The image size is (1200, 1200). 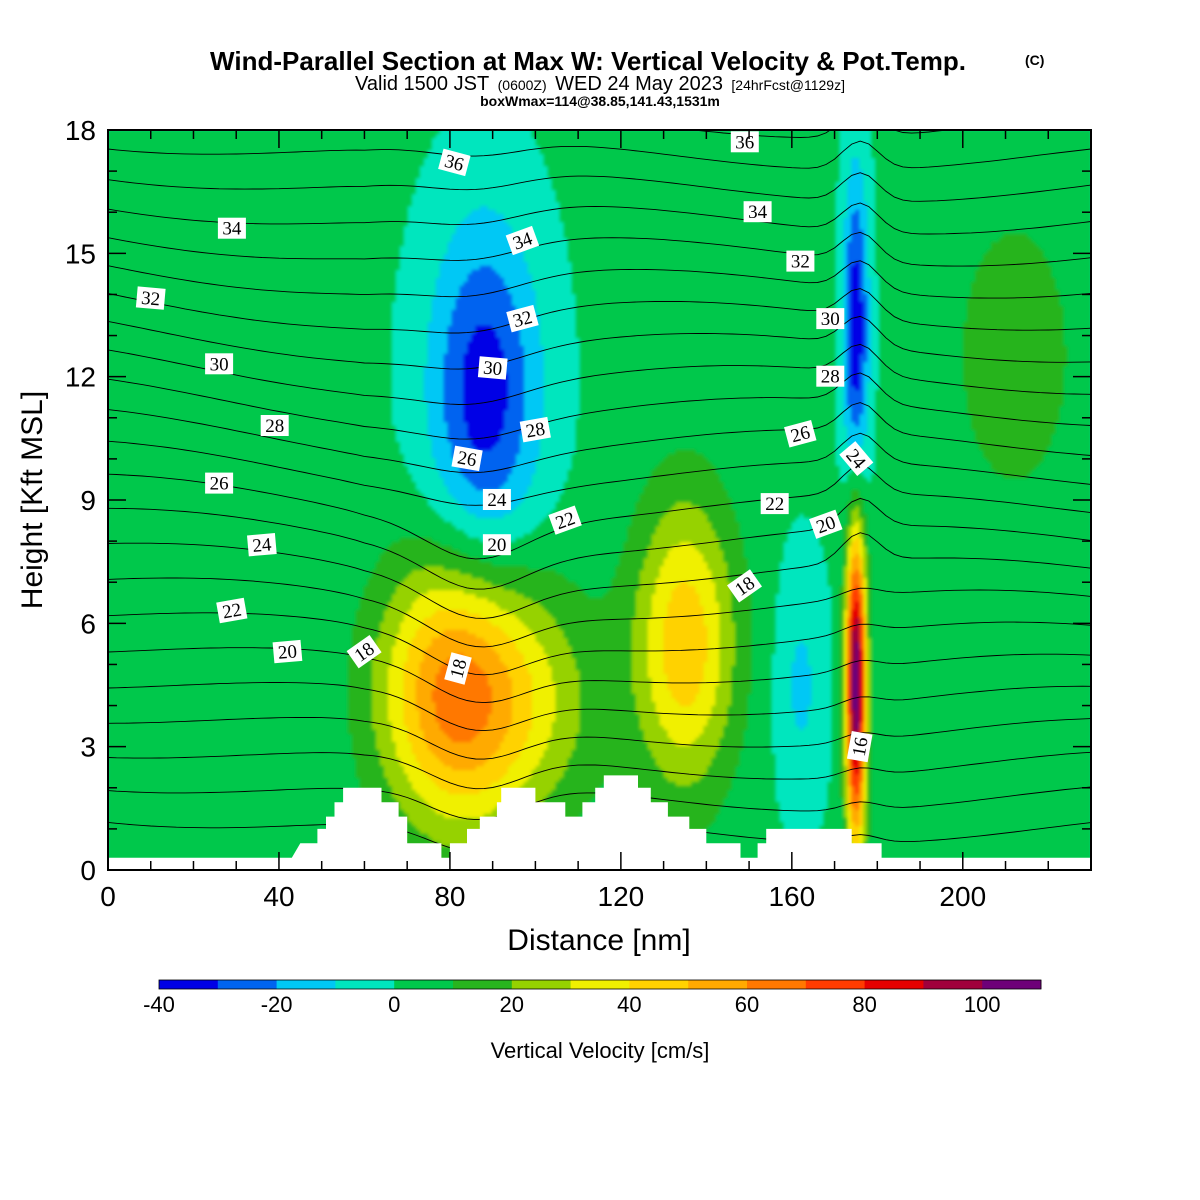 I want to click on x-tick-label: 40, so click(x=278, y=896).